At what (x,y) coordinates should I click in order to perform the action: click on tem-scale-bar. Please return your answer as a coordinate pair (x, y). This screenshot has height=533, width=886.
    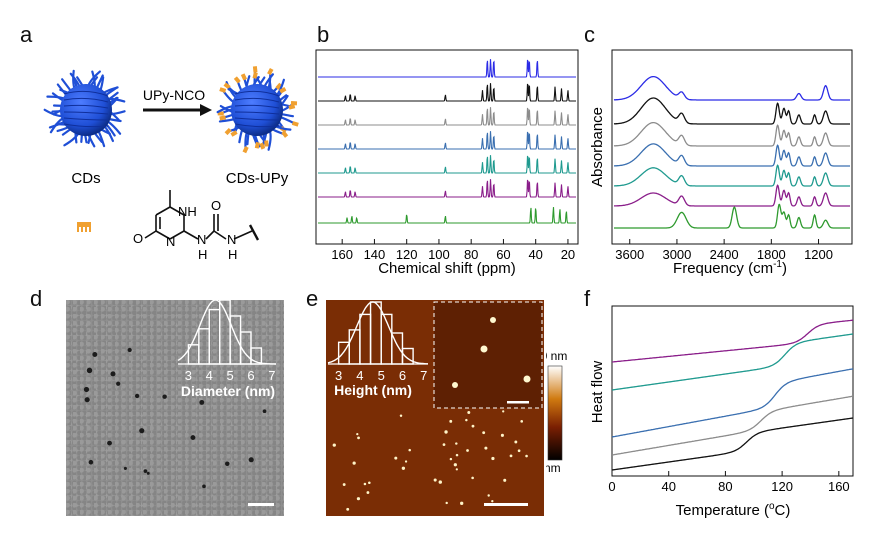
    Looking at the image, I should click on (261, 504).